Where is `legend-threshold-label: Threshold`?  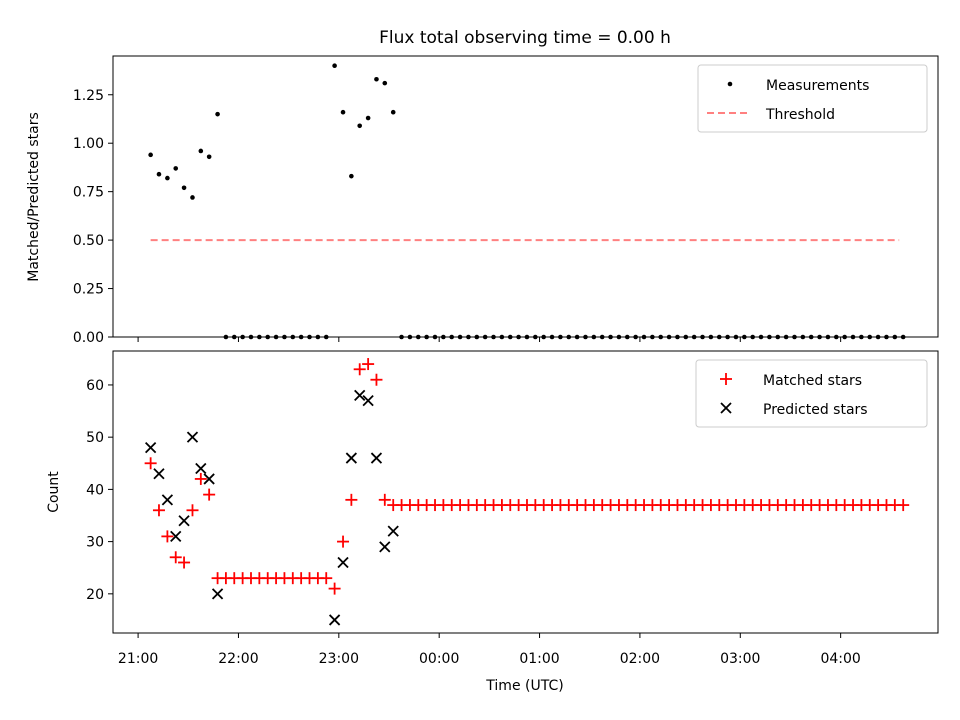 legend-threshold-label: Threshold is located at coordinates (800, 115).